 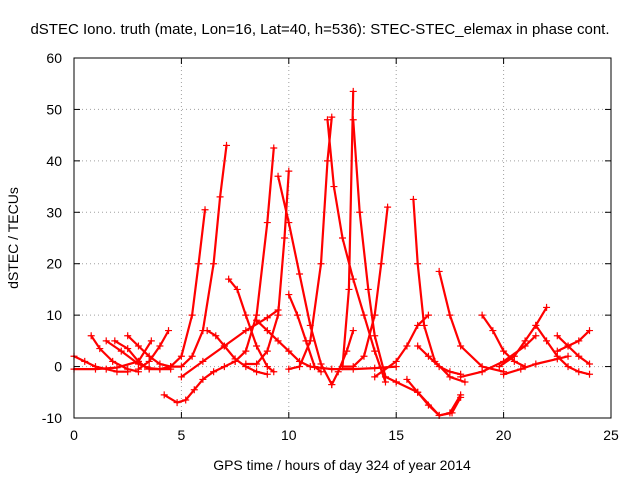 I want to click on y-tick-label: 60, so click(x=54, y=58).